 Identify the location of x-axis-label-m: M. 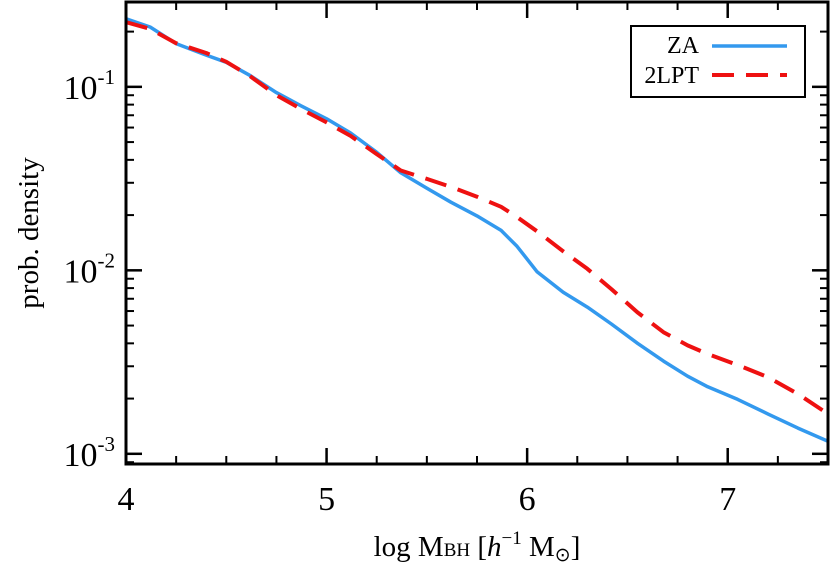
(538, 547).